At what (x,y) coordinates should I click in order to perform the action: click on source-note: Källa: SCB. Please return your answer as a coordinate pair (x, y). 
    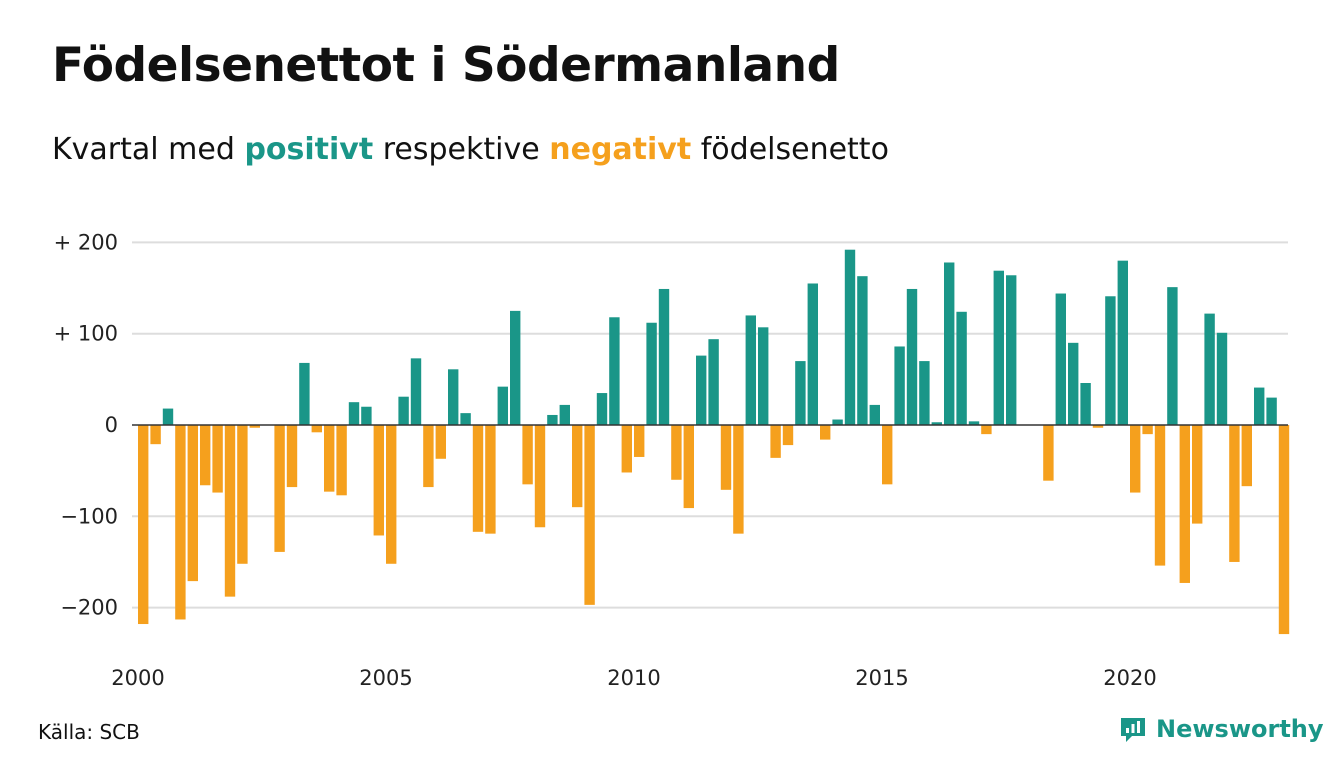
    Looking at the image, I should click on (89, 732).